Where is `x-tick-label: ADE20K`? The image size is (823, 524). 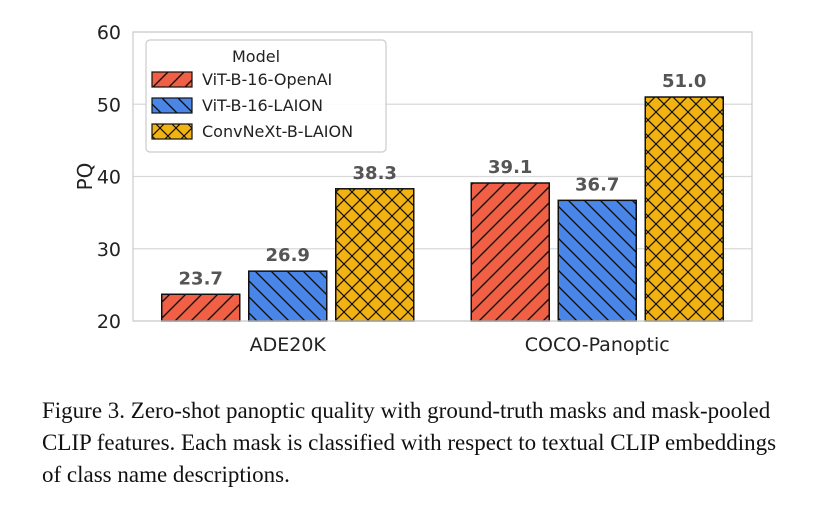 x-tick-label: ADE20K is located at coordinates (288, 345).